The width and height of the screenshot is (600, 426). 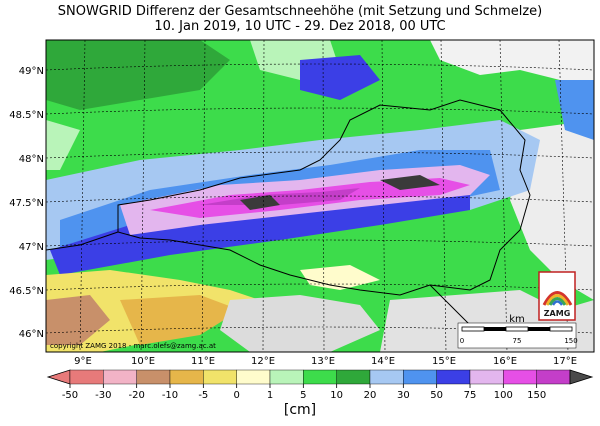 I want to click on colorbar: -50 -30 -20 -10 -5 0 1 5 10 20 30 50 75 100 150, so click(x=320, y=385).